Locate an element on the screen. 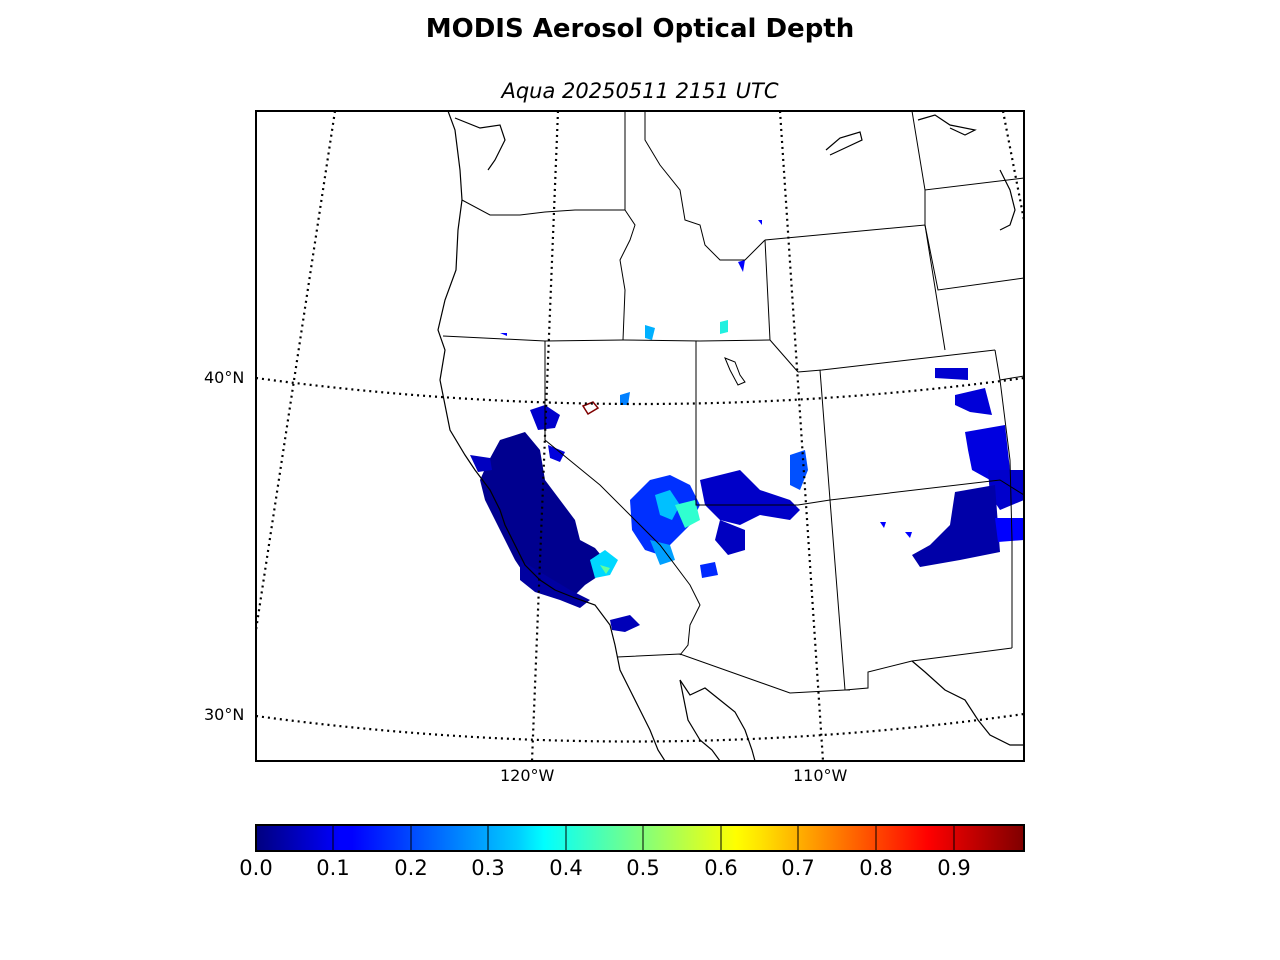 The width and height of the screenshot is (1280, 960). colorbar-tick-label: 0.0 is located at coordinates (256, 868).